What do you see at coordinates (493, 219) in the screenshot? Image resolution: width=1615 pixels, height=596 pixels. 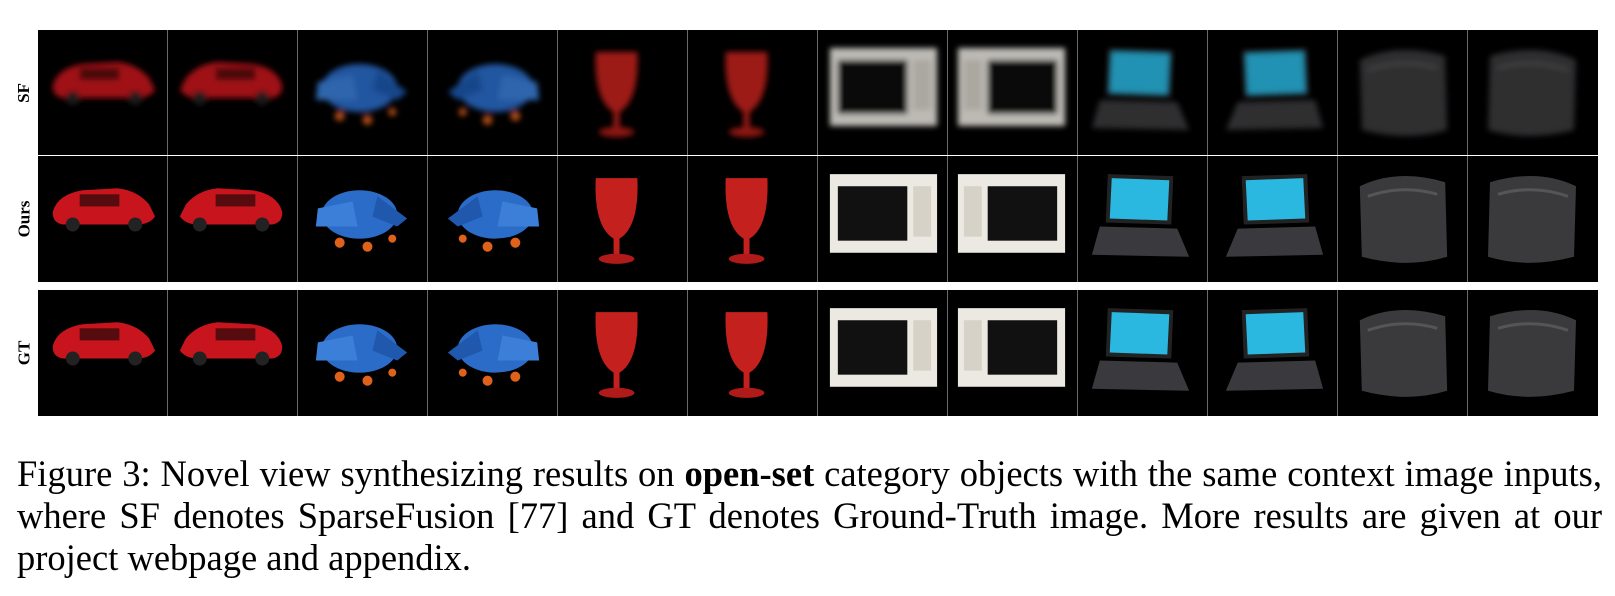 I see `thumbnail-ours-blue-airplane-view2` at bounding box center [493, 219].